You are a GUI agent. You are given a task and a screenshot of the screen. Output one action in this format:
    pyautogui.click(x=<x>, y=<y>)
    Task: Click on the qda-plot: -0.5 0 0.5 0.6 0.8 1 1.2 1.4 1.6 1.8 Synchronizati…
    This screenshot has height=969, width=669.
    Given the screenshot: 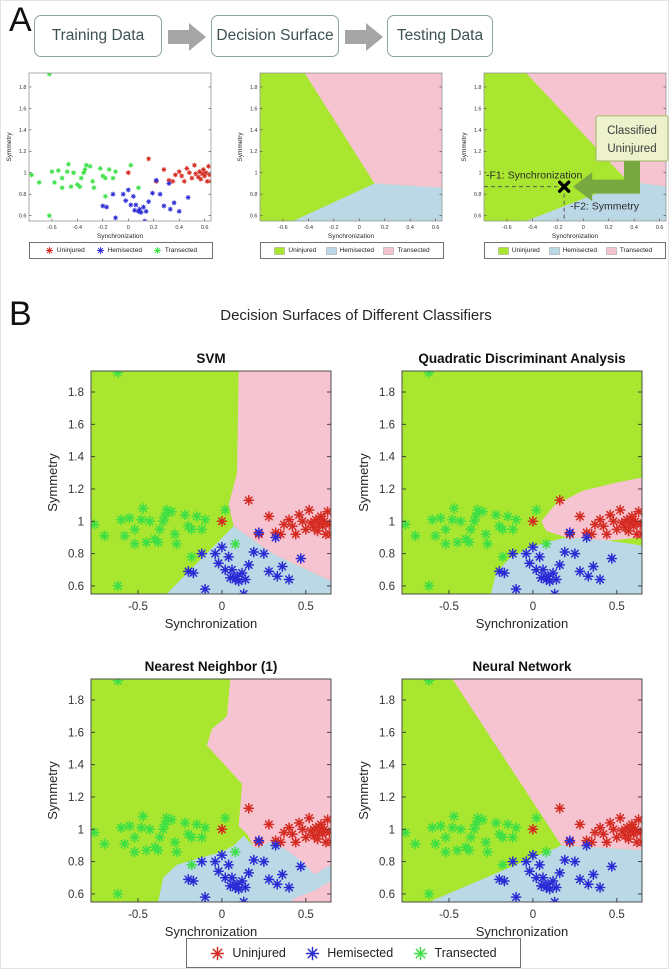 What is the action you would take?
    pyautogui.click(x=499, y=491)
    